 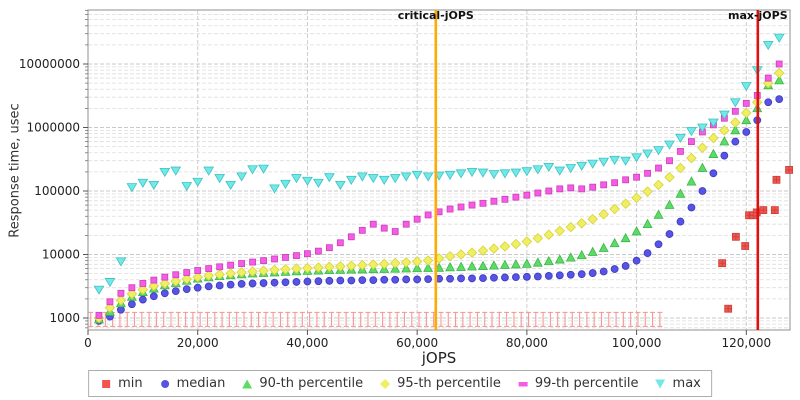 I want to click on circle-marker-icon, so click(x=164, y=383).